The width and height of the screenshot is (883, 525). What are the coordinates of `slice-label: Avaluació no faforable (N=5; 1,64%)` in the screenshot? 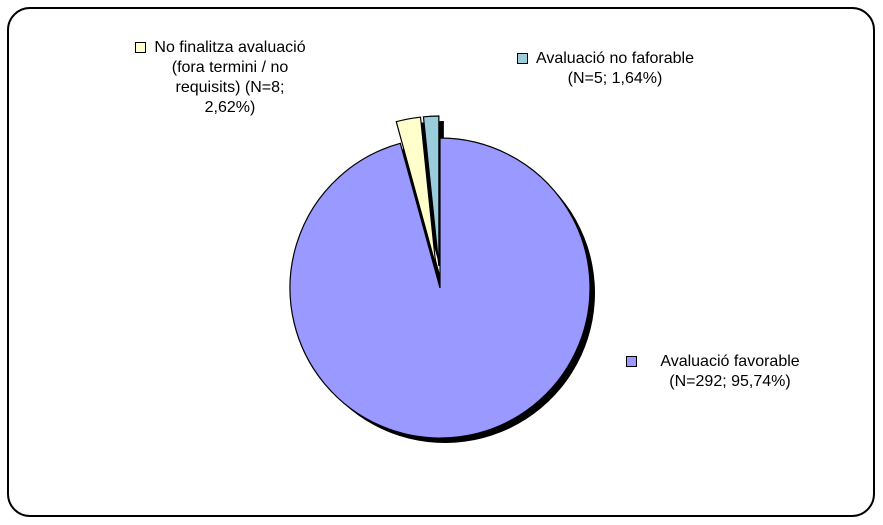 It's located at (615, 69).